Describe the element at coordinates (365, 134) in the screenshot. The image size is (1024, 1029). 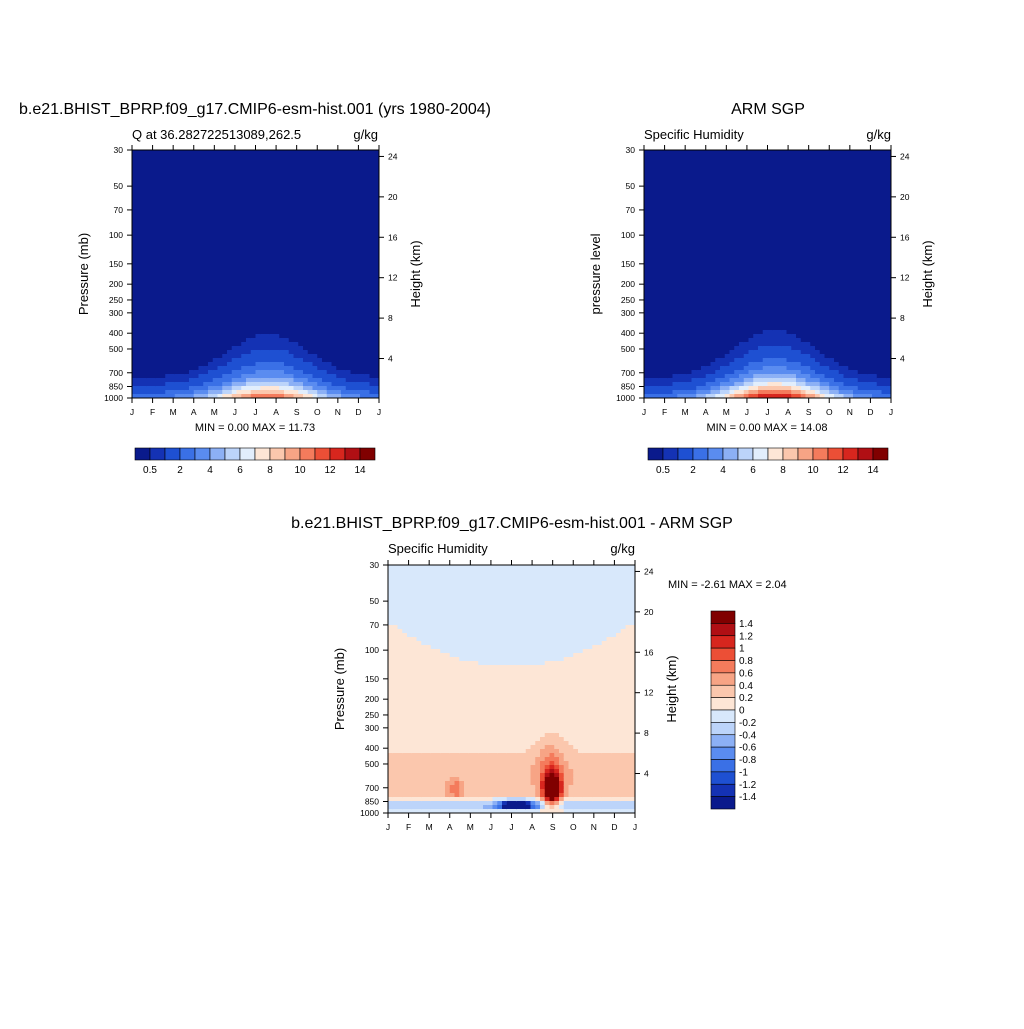
I see `panel-model-units: g/kg` at that location.